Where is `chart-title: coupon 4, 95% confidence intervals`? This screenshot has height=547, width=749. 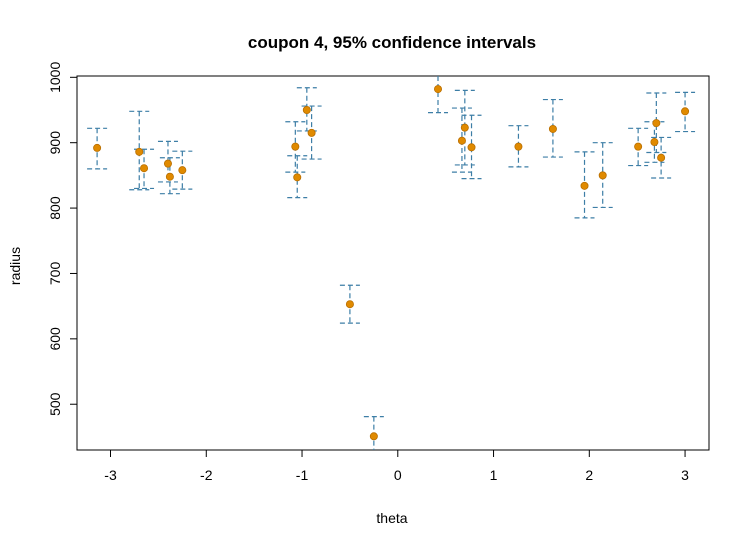
chart-title: coupon 4, 95% confidence intervals is located at coordinates (392, 42).